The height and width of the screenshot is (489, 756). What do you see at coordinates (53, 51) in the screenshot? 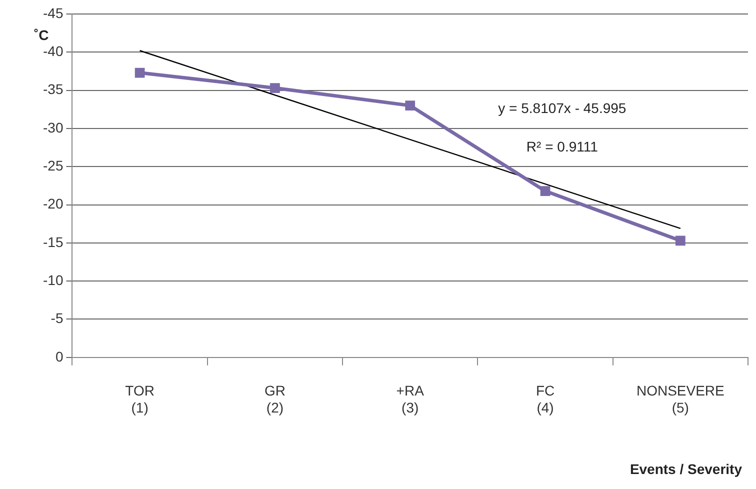
I see `y-tick-label: -40` at bounding box center [53, 51].